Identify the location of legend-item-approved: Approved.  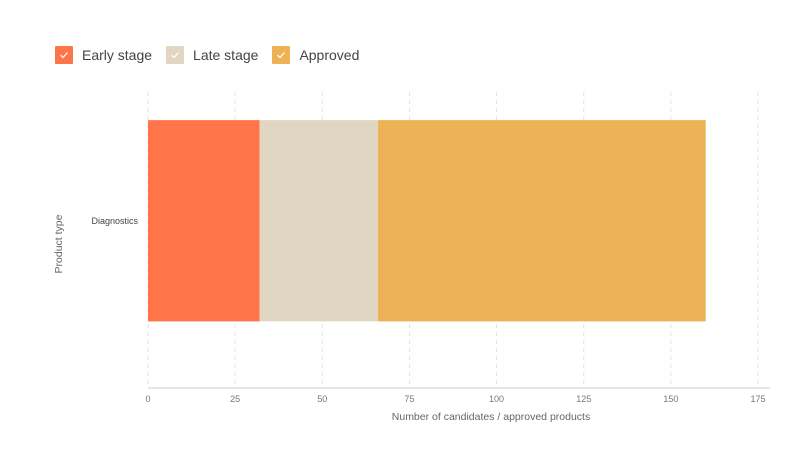
(315, 55).